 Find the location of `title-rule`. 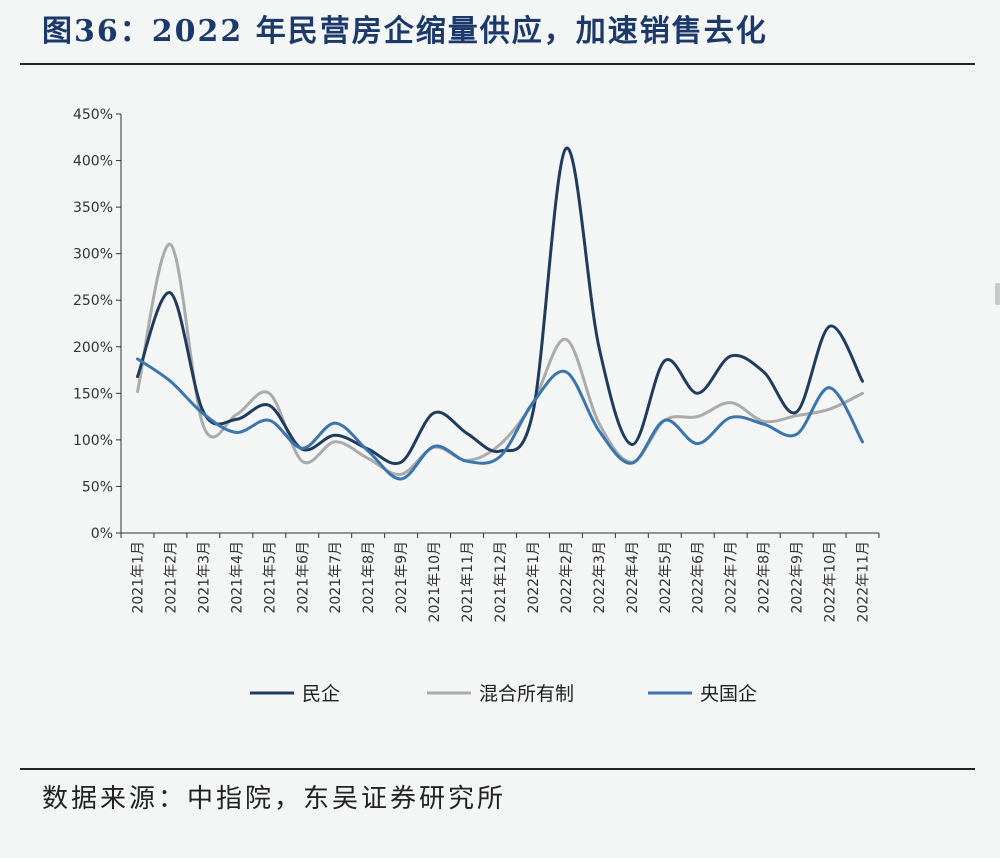

title-rule is located at coordinates (497, 64).